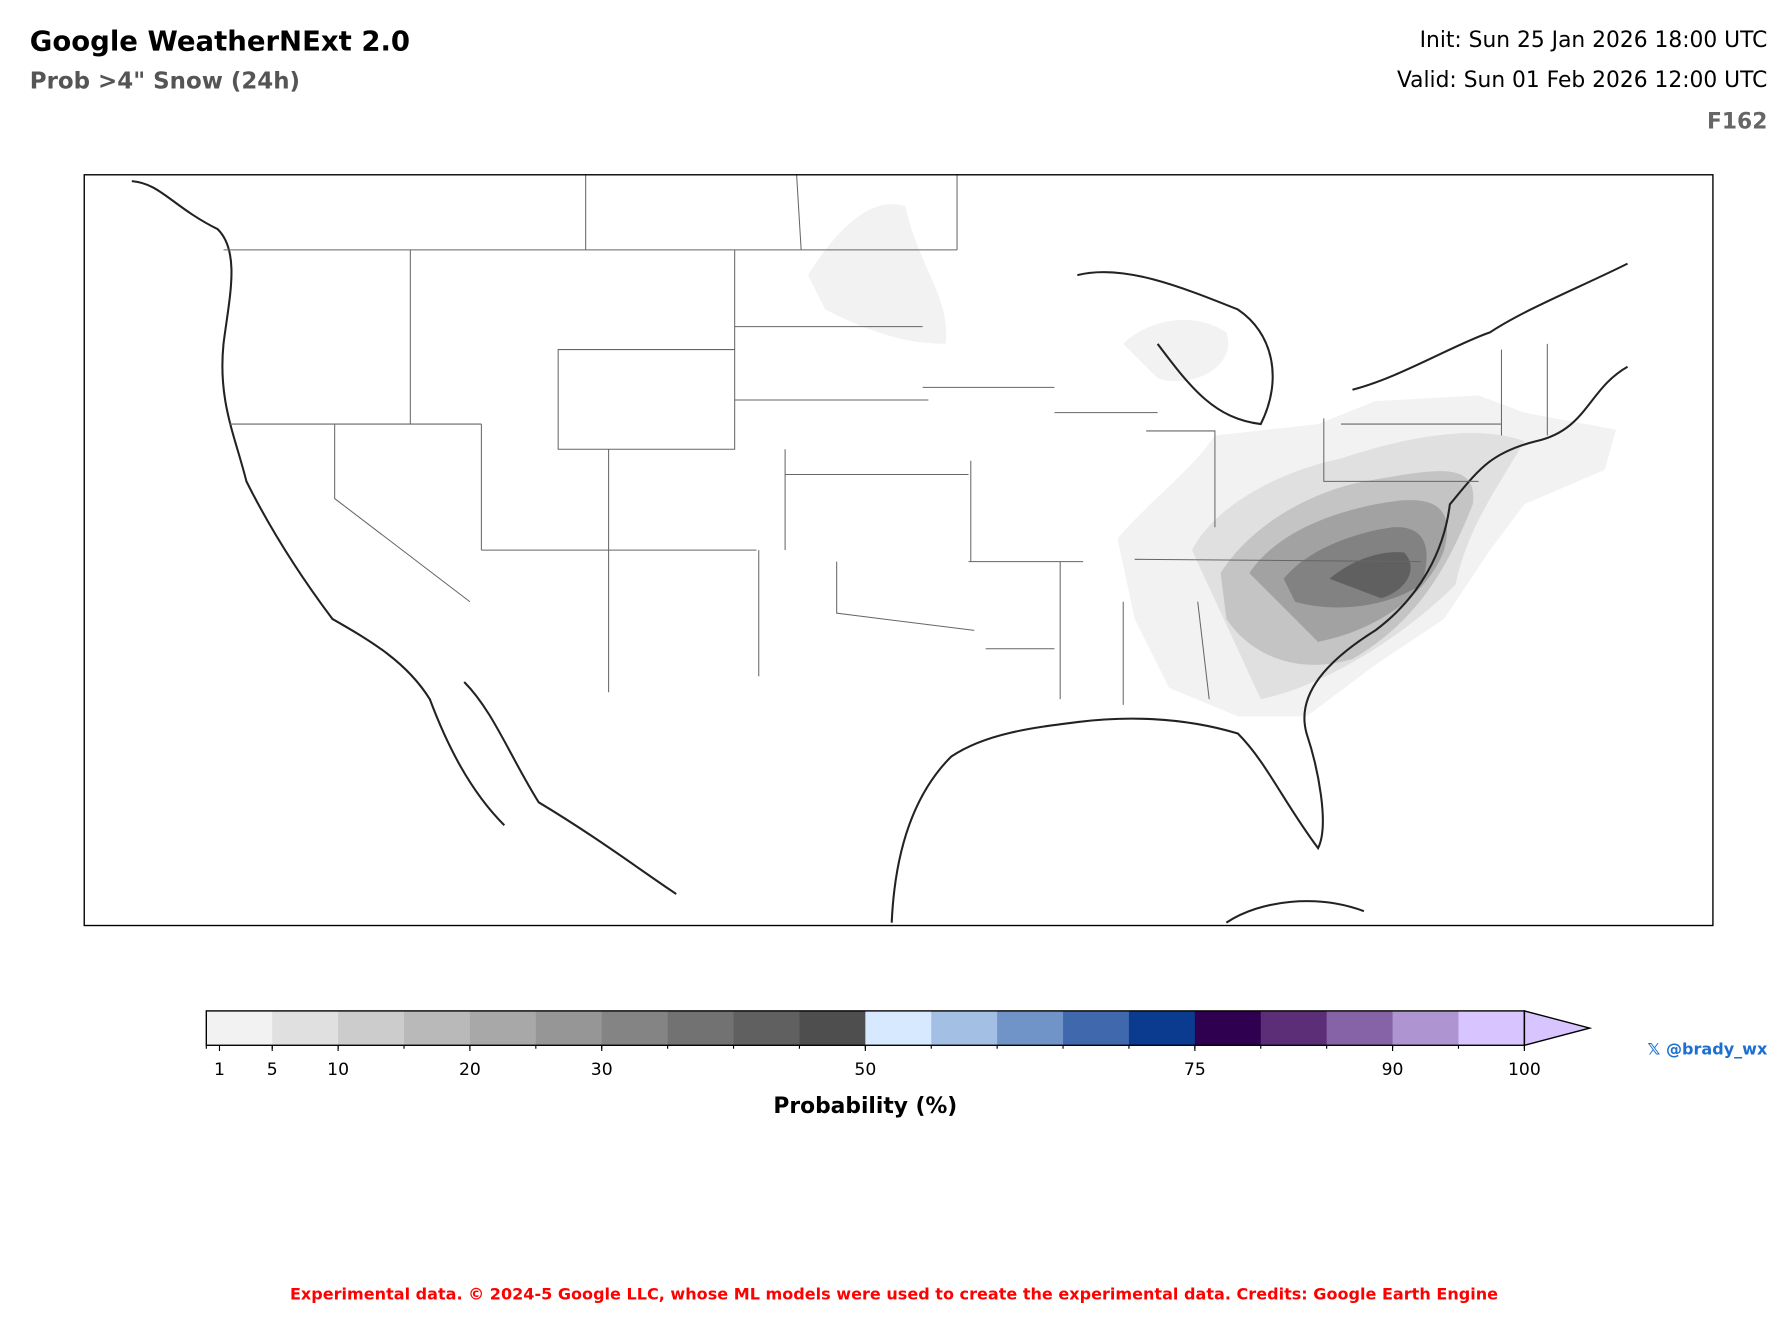 This screenshot has width=1788, height=1330. What do you see at coordinates (1352, 344) in the screenshot?
I see `great-lakes` at bounding box center [1352, 344].